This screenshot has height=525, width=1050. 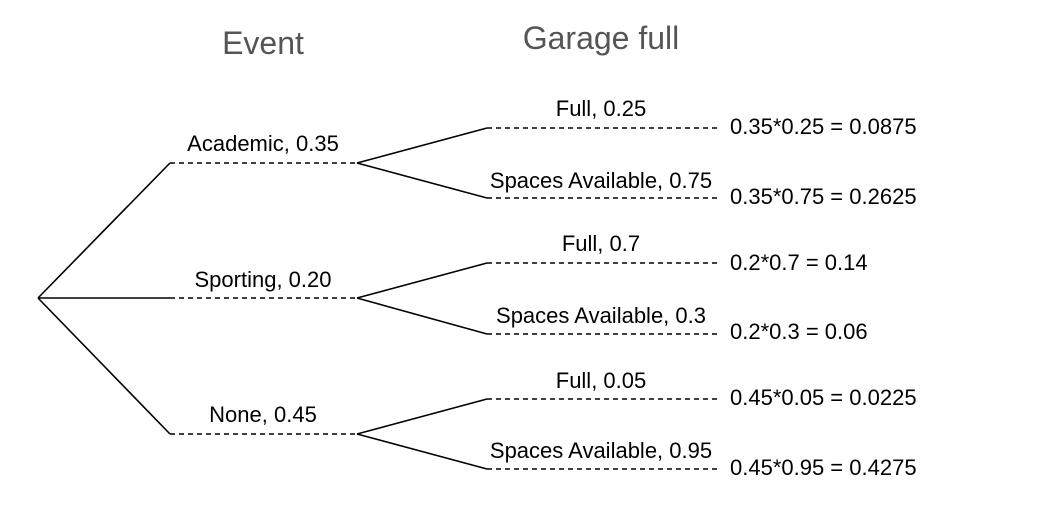 What do you see at coordinates (799, 262) in the screenshot?
I see `result-sporting-full: 0.2*0.7 = 0.14` at bounding box center [799, 262].